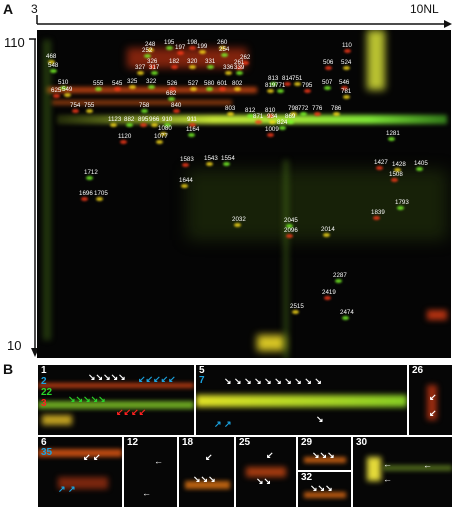  Describe the element at coordinates (169, 42) in the screenshot. I see `spot-label: 195` at that location.